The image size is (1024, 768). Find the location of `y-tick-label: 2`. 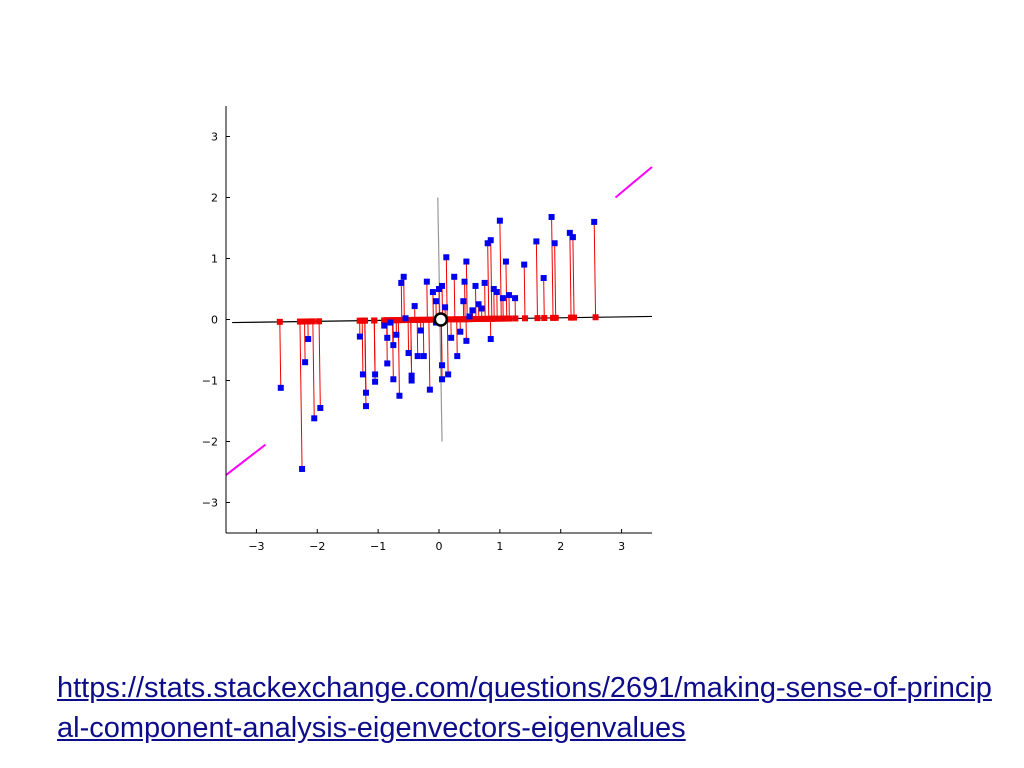

y-tick-label: 2 is located at coordinates (214, 198).